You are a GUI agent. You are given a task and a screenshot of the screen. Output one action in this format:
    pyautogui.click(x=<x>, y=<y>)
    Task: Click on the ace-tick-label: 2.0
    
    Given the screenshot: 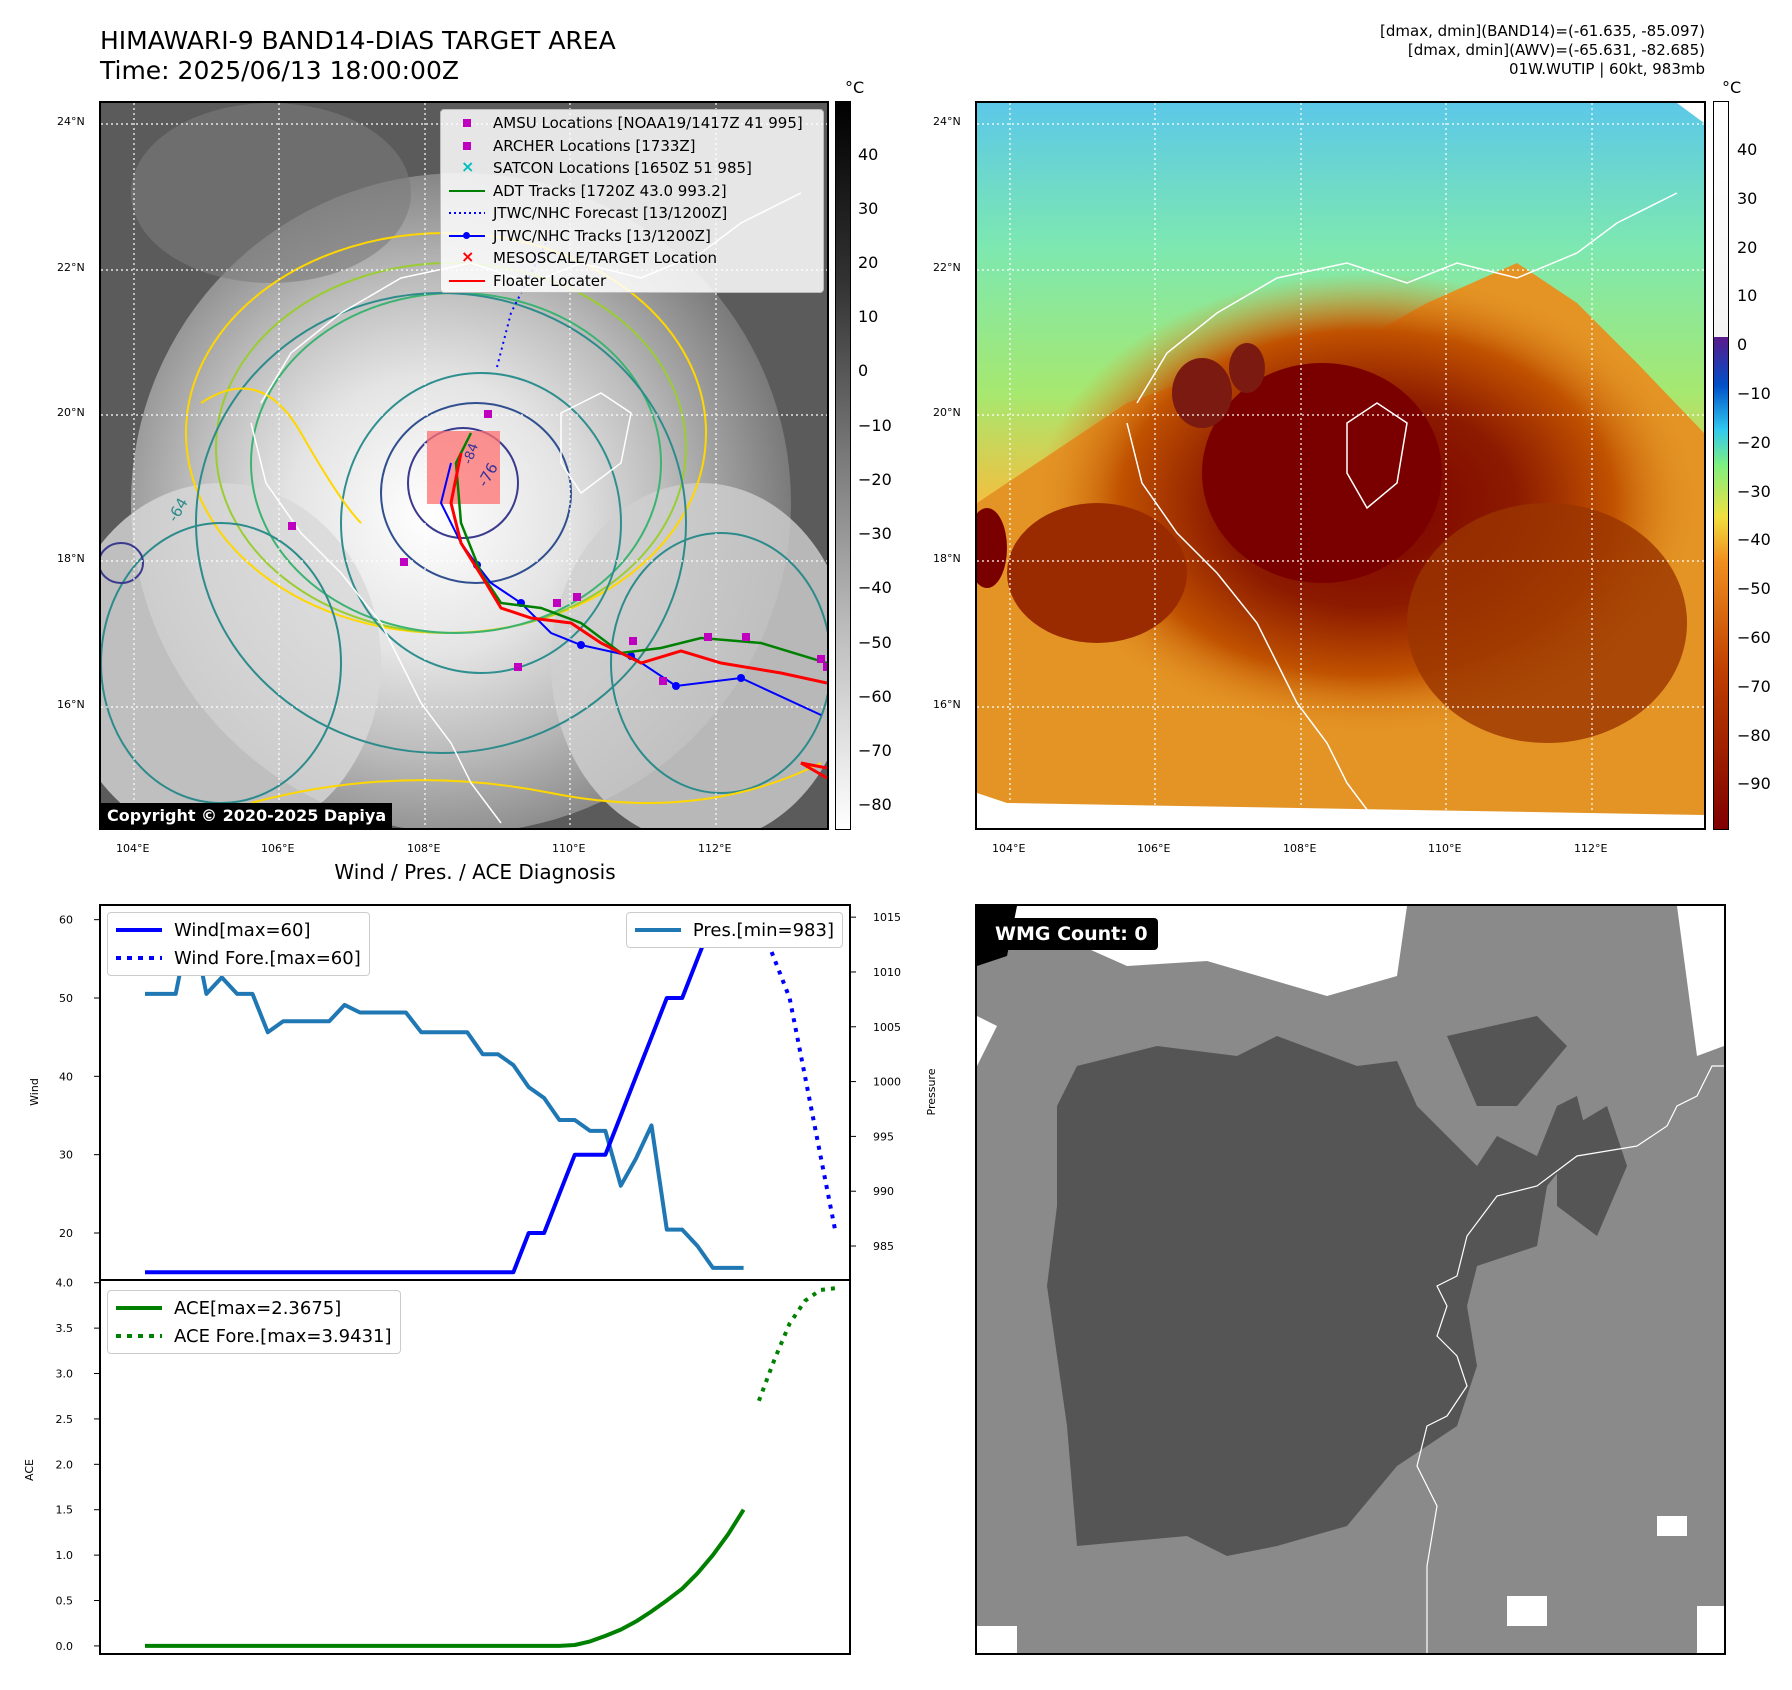 What is the action you would take?
    pyautogui.click(x=65, y=1464)
    